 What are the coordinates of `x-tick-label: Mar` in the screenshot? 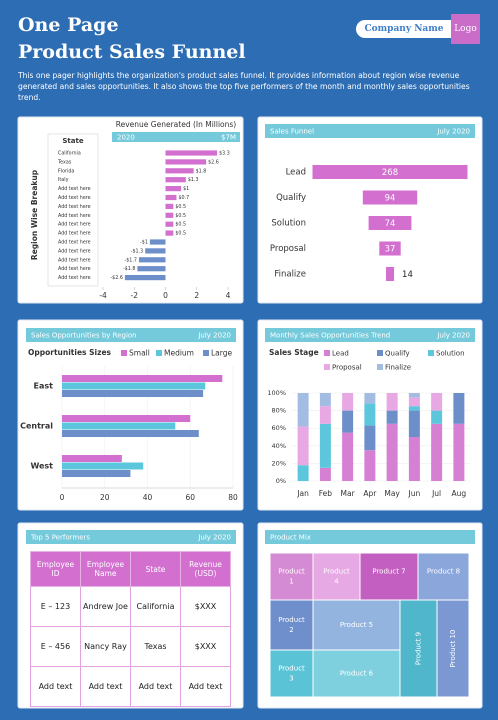 It's located at (348, 493).